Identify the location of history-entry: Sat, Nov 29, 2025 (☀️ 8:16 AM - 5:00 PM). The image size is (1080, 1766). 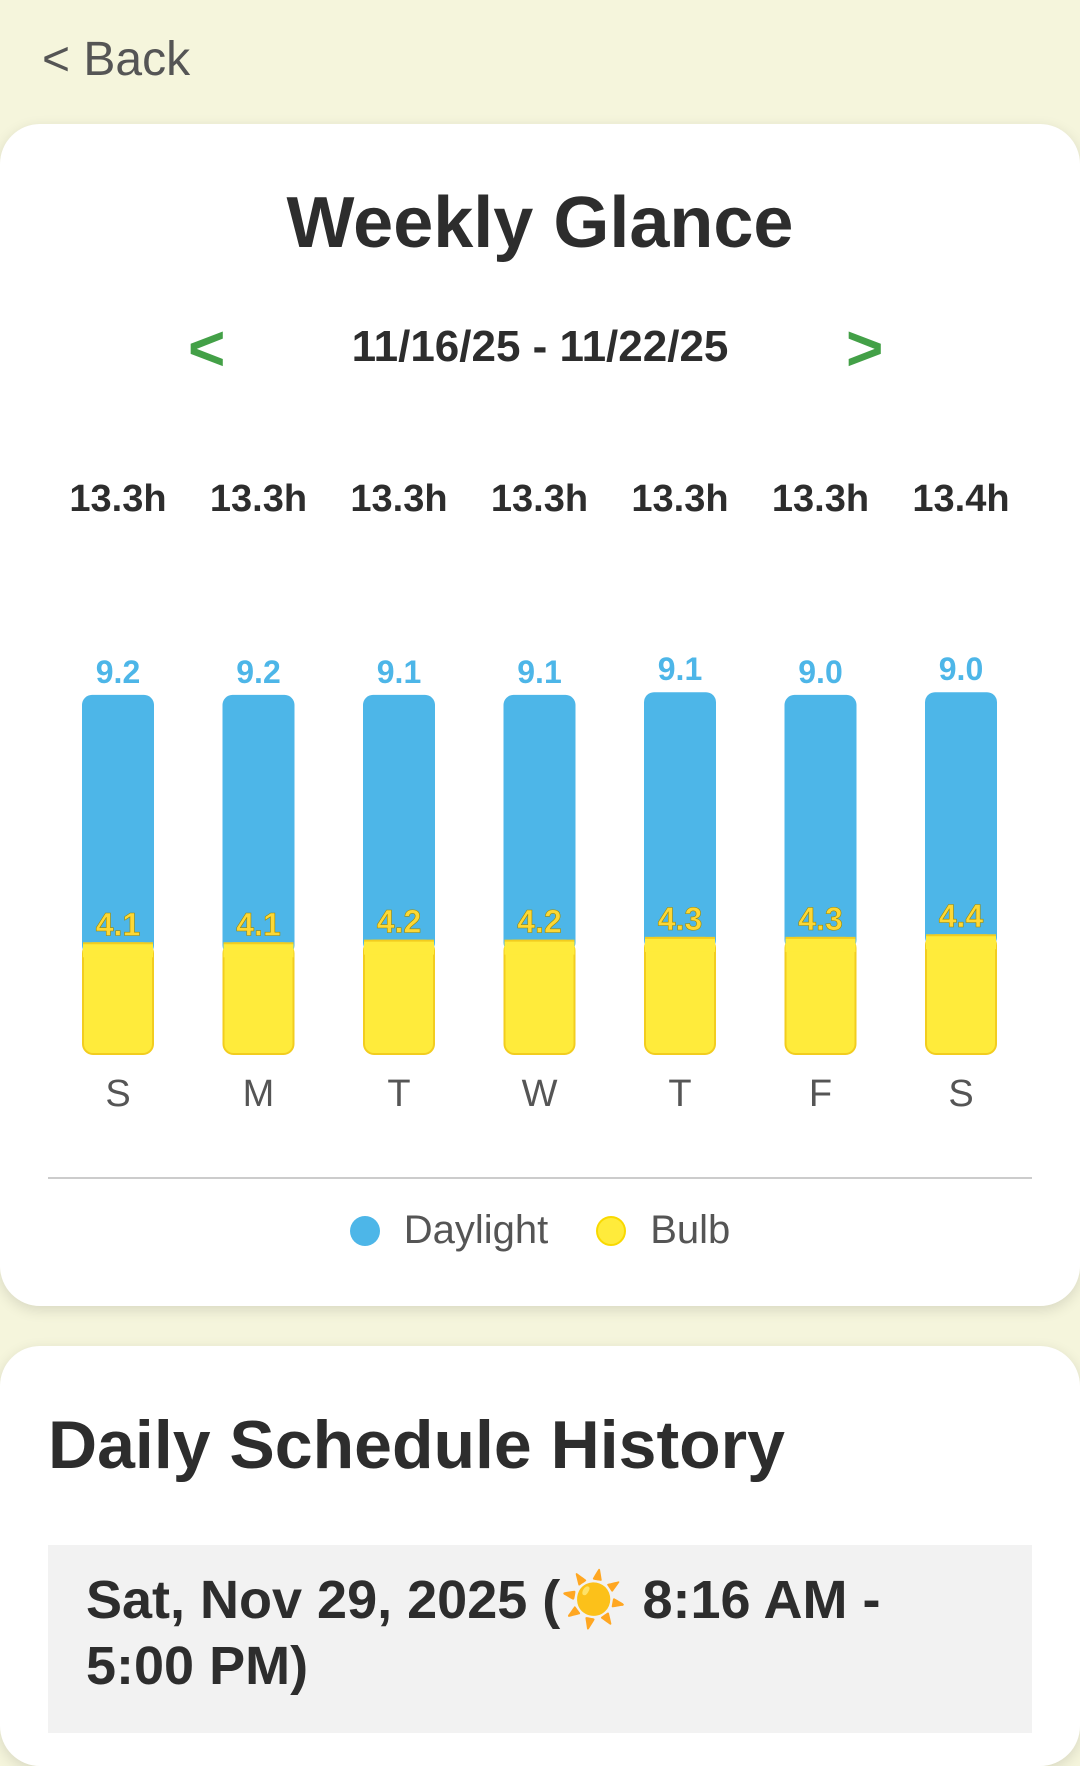
(540, 1639).